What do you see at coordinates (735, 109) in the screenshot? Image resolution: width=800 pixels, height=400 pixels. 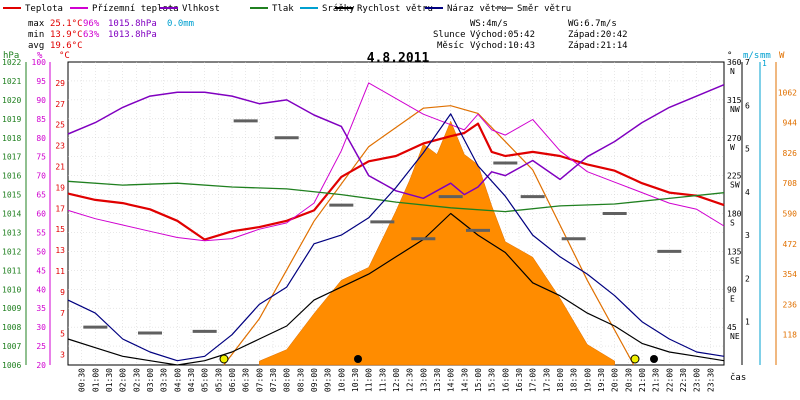 I see `direction-cardinal-label: NW` at bounding box center [735, 109].